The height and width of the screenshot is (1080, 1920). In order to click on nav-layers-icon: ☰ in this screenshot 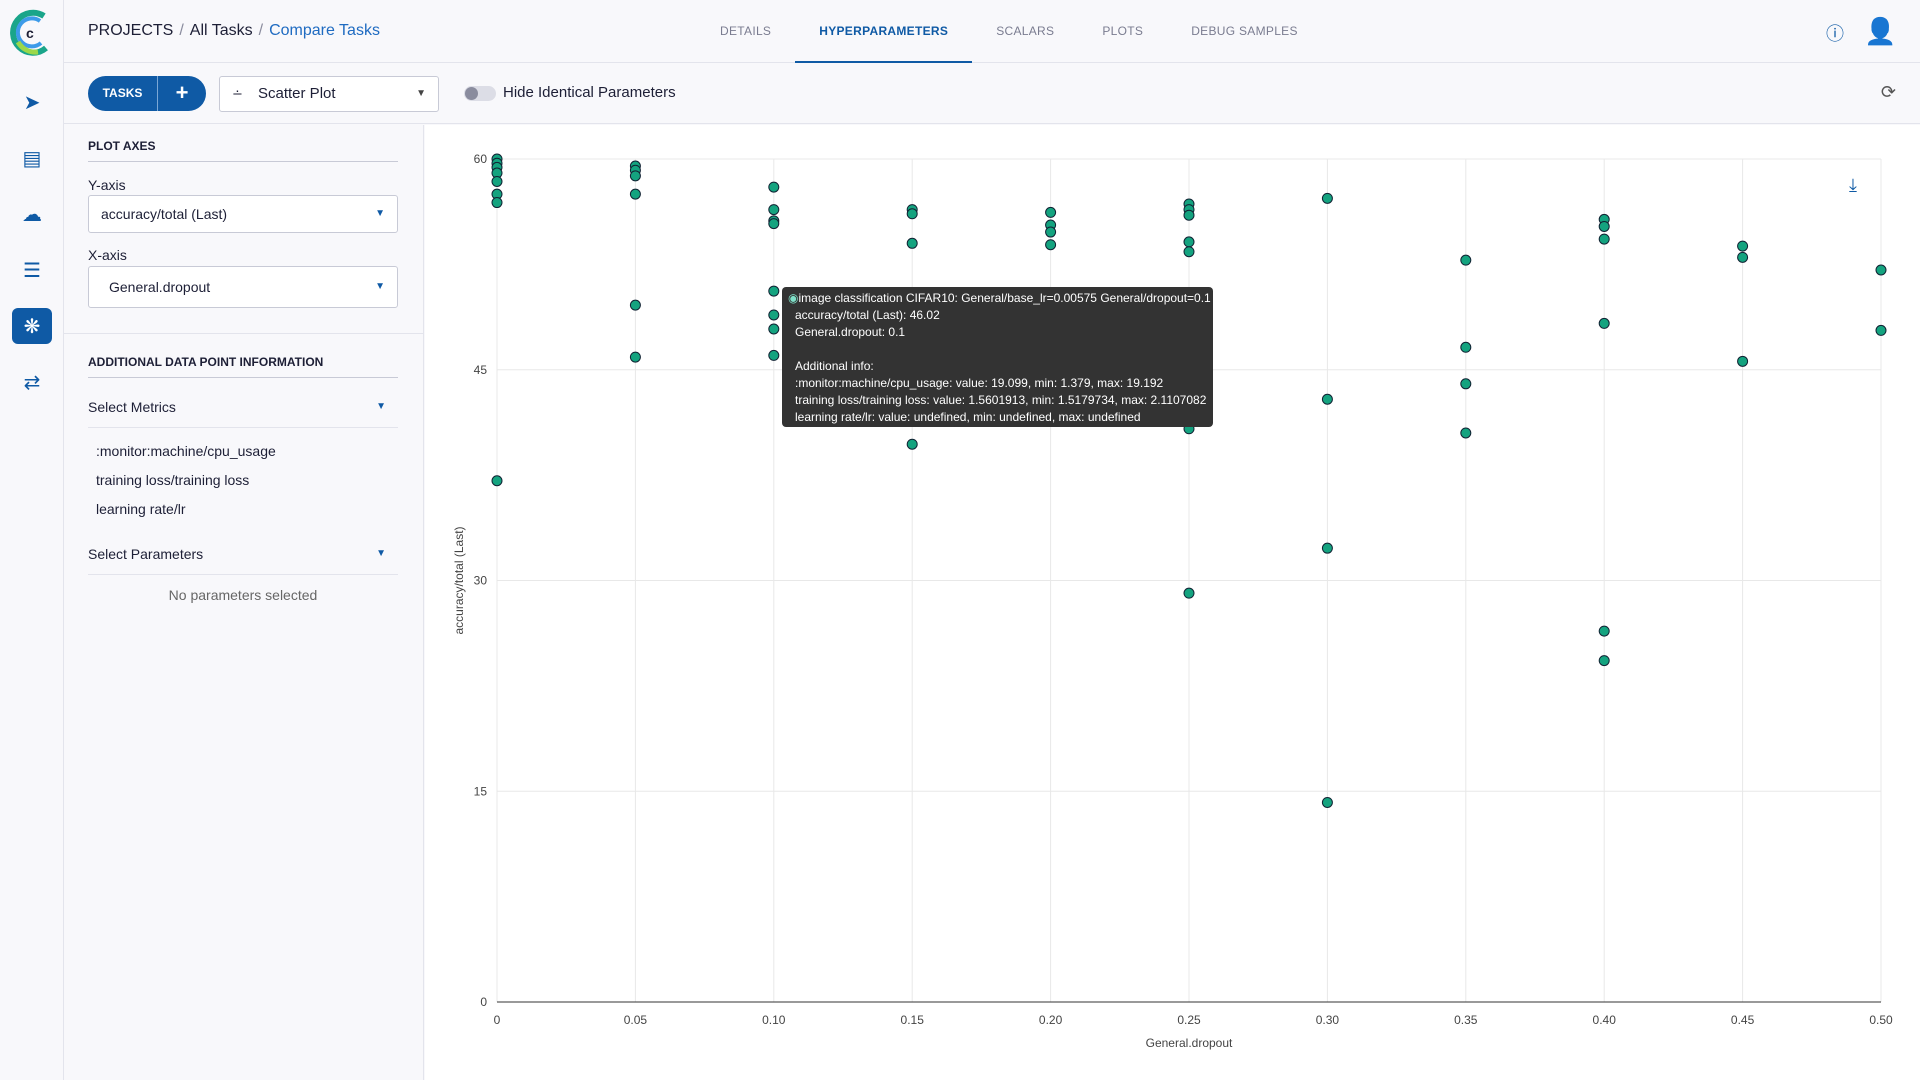, I will do `click(32, 270)`.